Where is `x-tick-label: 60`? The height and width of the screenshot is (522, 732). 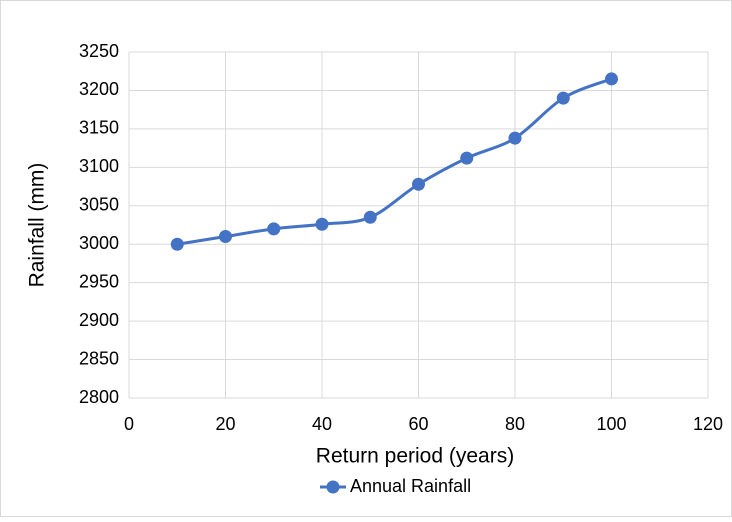
x-tick-label: 60 is located at coordinates (418, 424).